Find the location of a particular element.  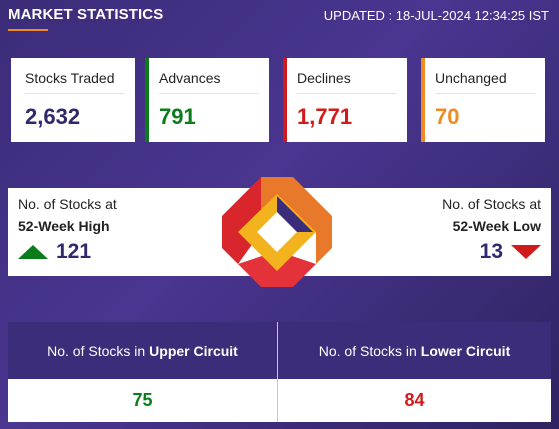

upper-circuit-title: Upper Circuit is located at coordinates (193, 350).